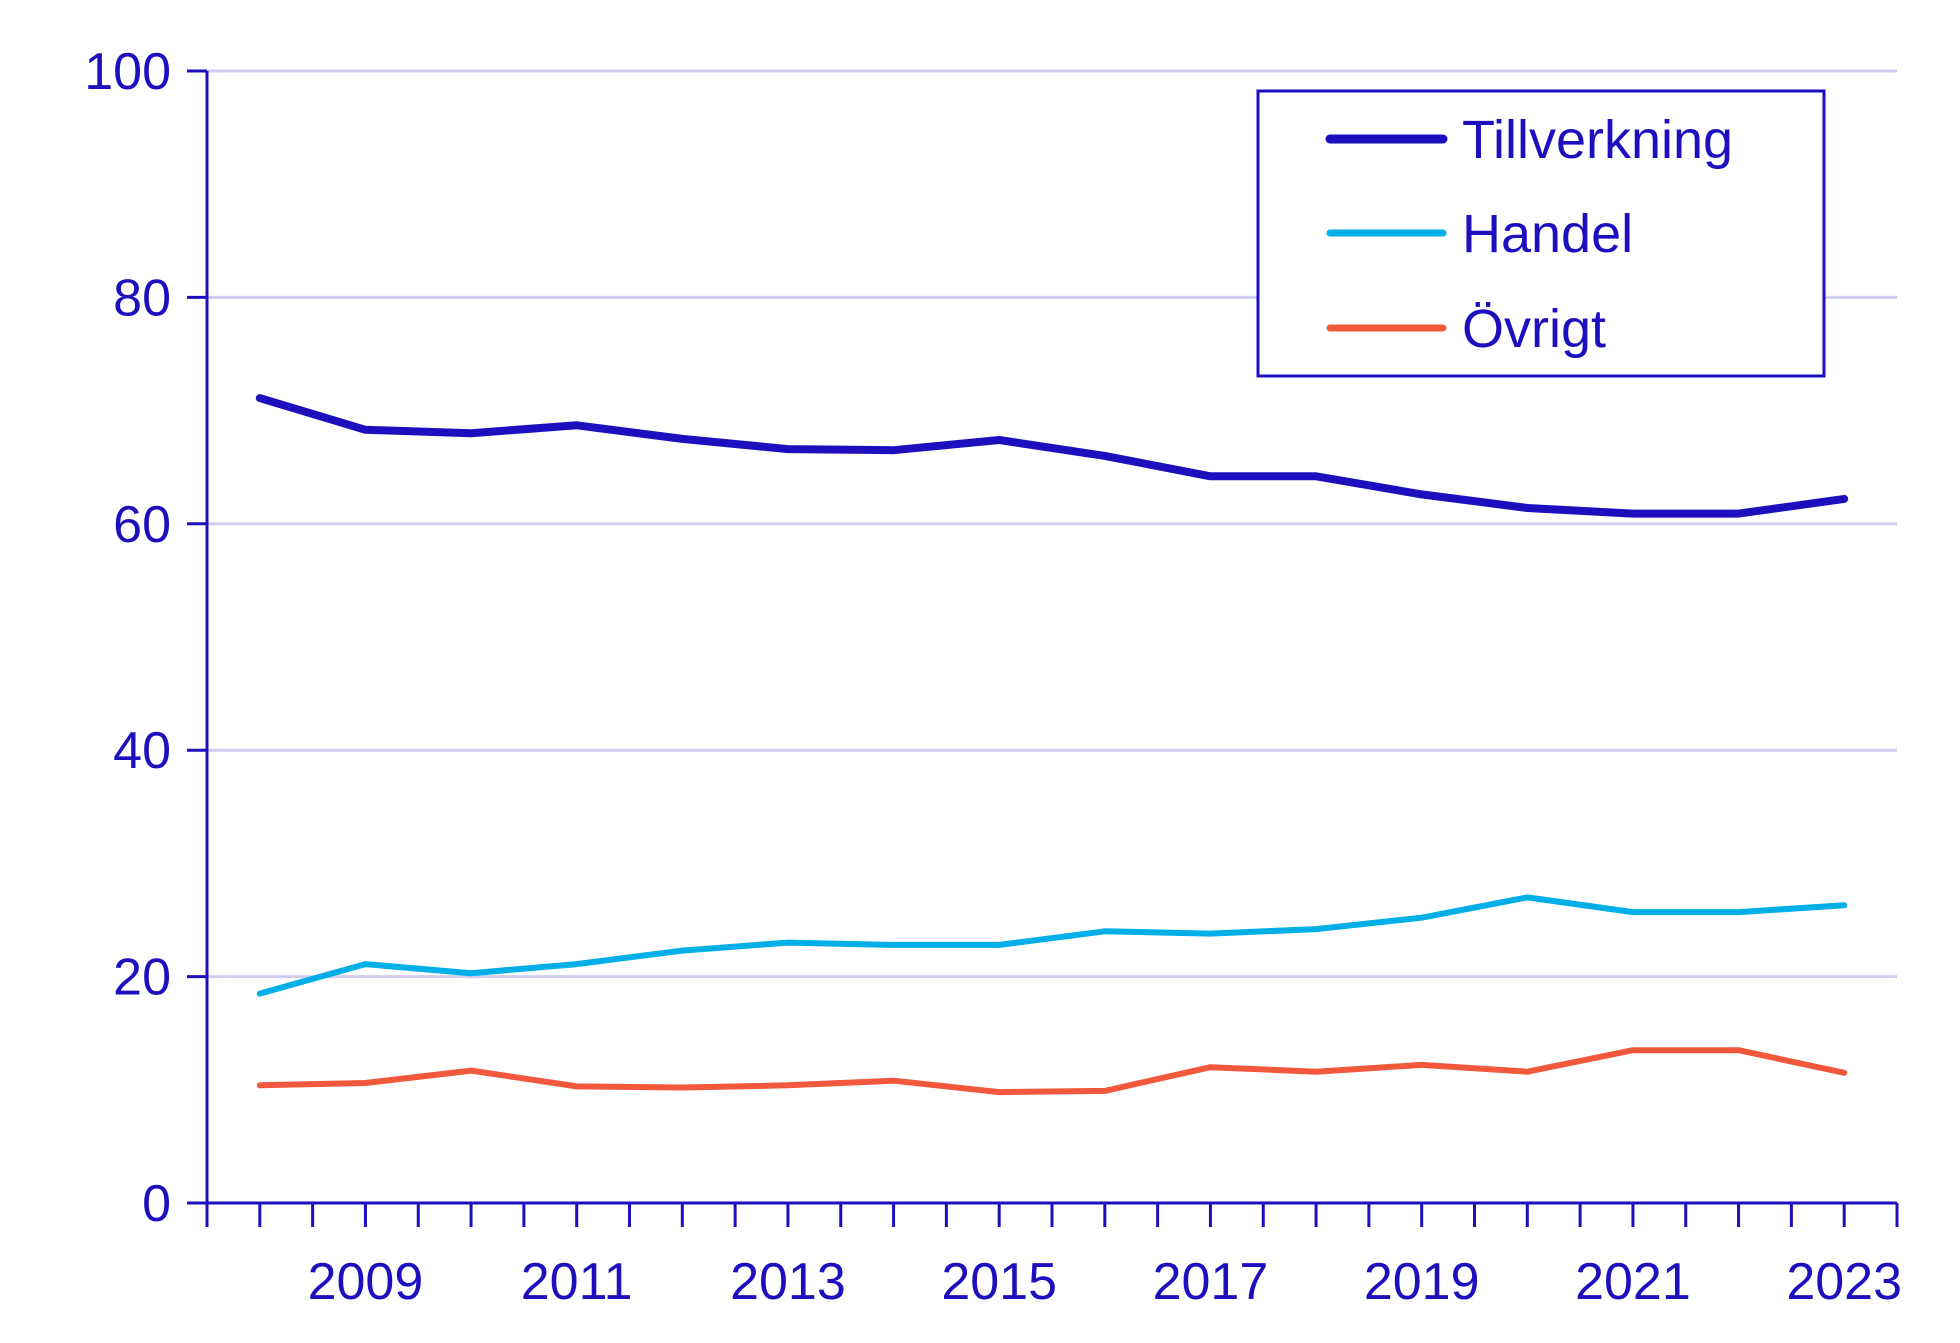  What do you see at coordinates (1534, 329) in the screenshot?
I see `legend-label-övrigt: Övrigt` at bounding box center [1534, 329].